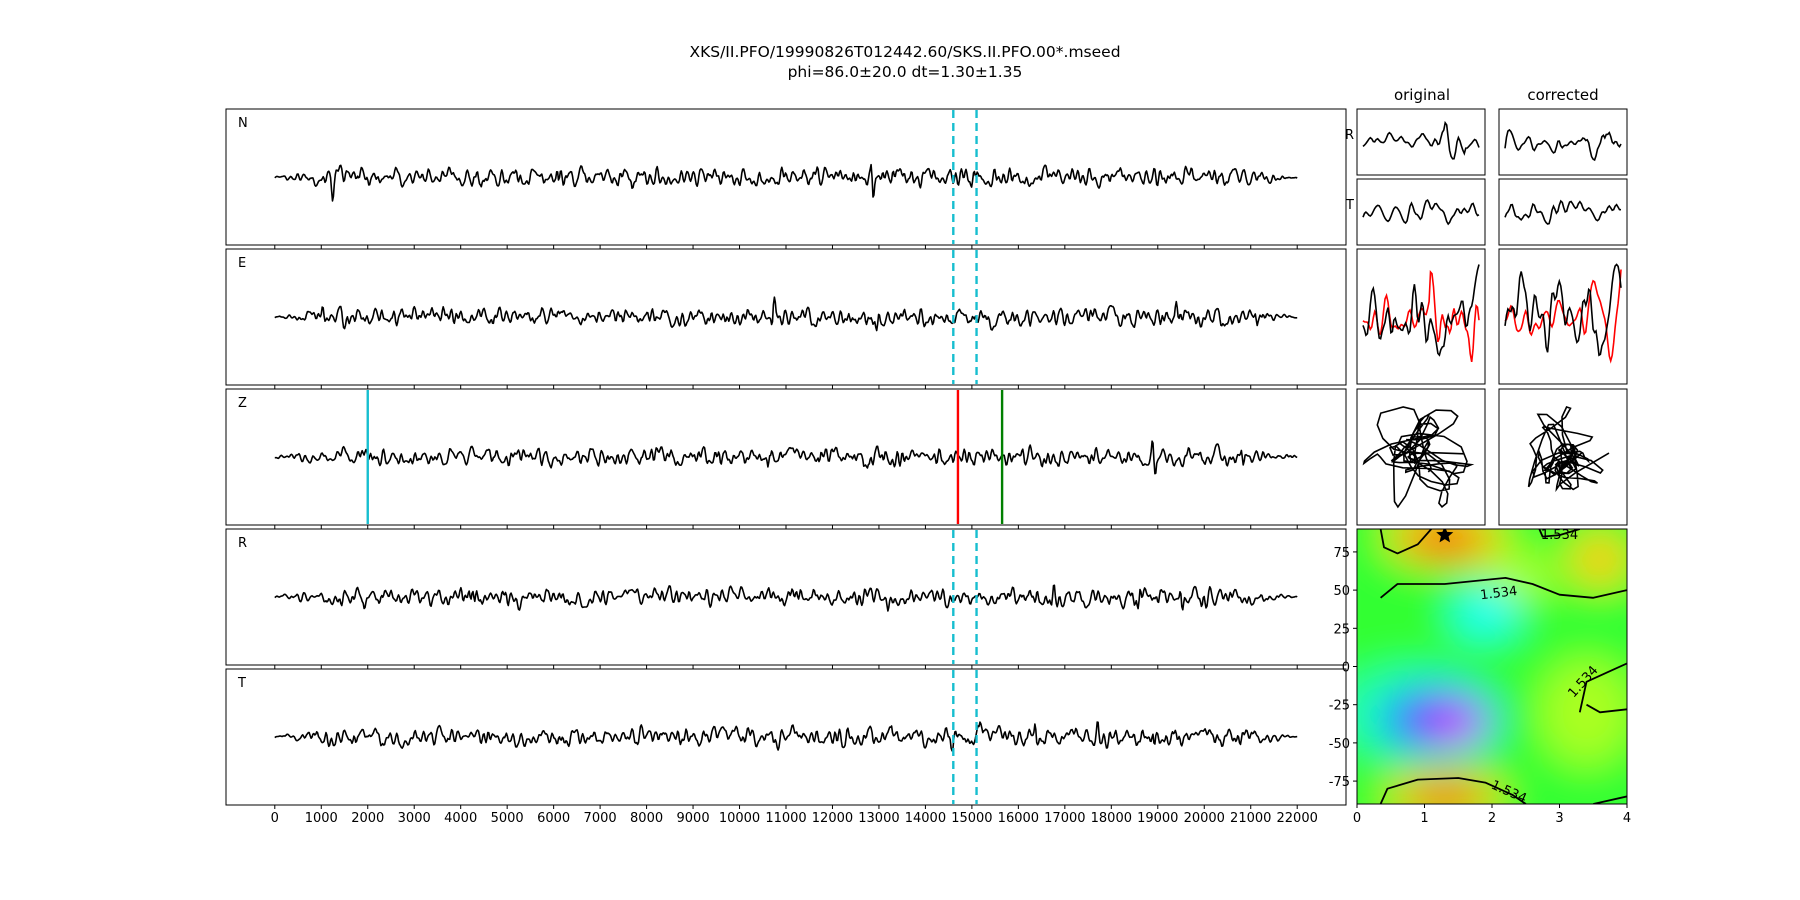  I want to click on x-tick-label: 22000, so click(1297, 818).